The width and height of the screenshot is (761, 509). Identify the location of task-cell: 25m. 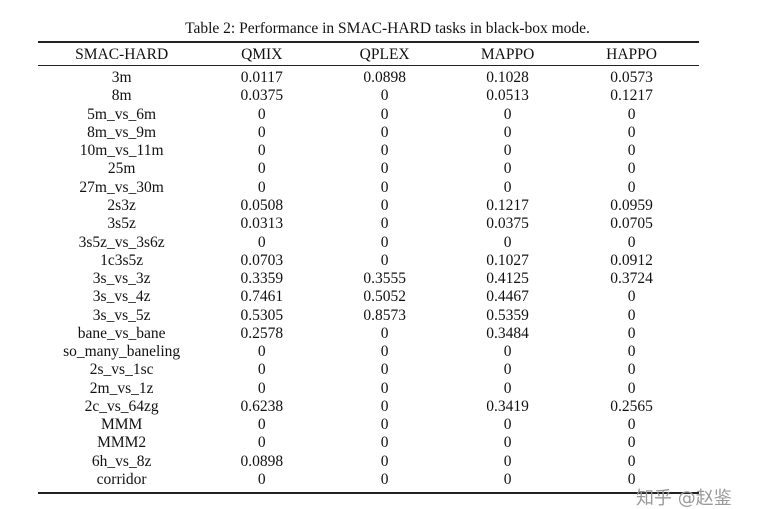
(121, 169).